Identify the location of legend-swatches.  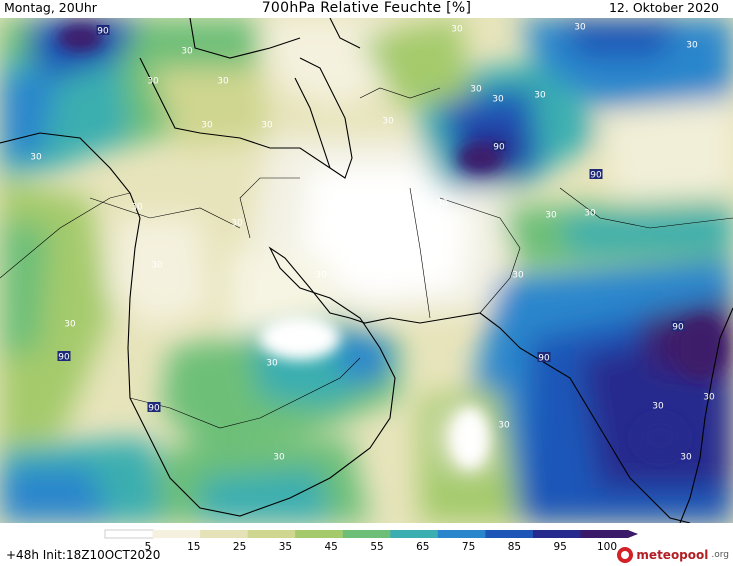
(371, 534).